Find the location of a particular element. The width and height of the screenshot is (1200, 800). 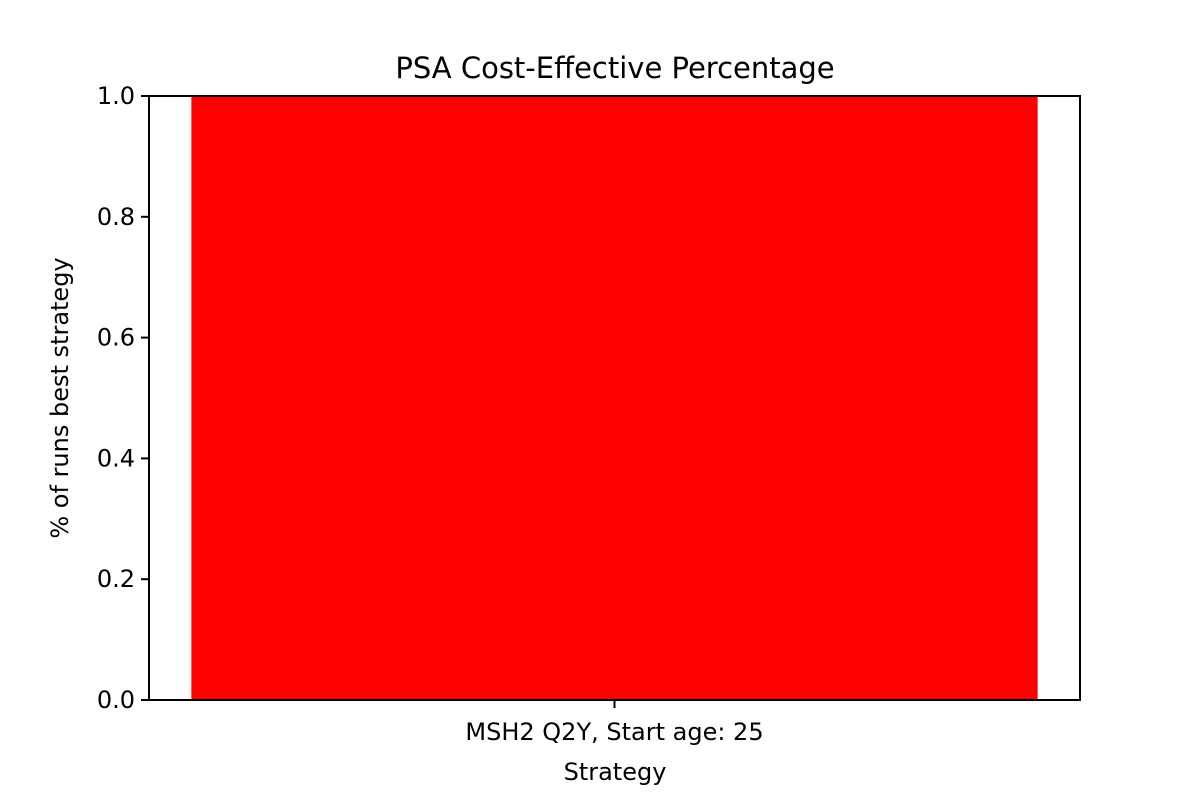

x-axis: MSH2 Q2Y, Start age: 25 is located at coordinates (614, 723).